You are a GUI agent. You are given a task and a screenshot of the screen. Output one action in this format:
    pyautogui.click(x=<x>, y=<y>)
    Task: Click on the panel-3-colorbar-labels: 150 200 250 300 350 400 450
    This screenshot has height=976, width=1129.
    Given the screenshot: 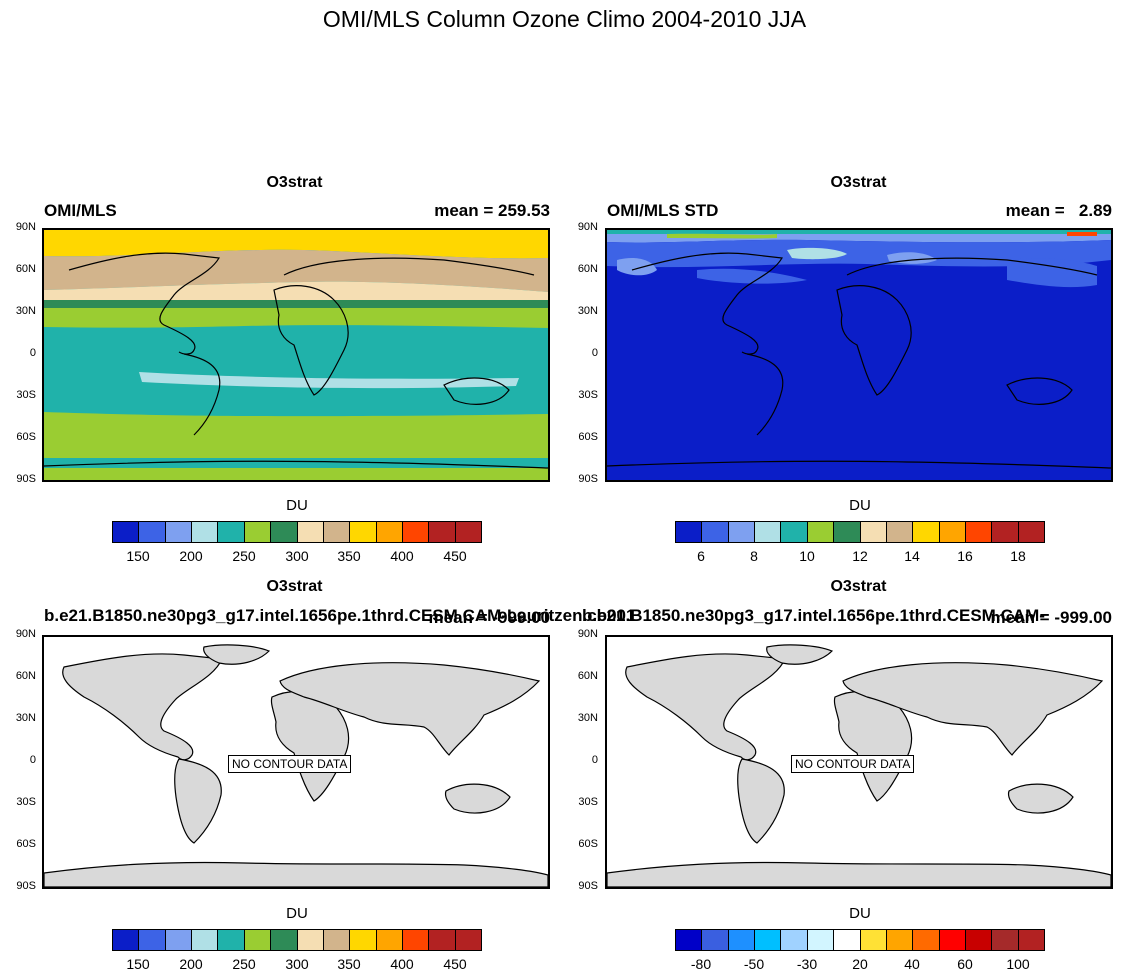 What is the action you would take?
    pyautogui.click(x=297, y=965)
    